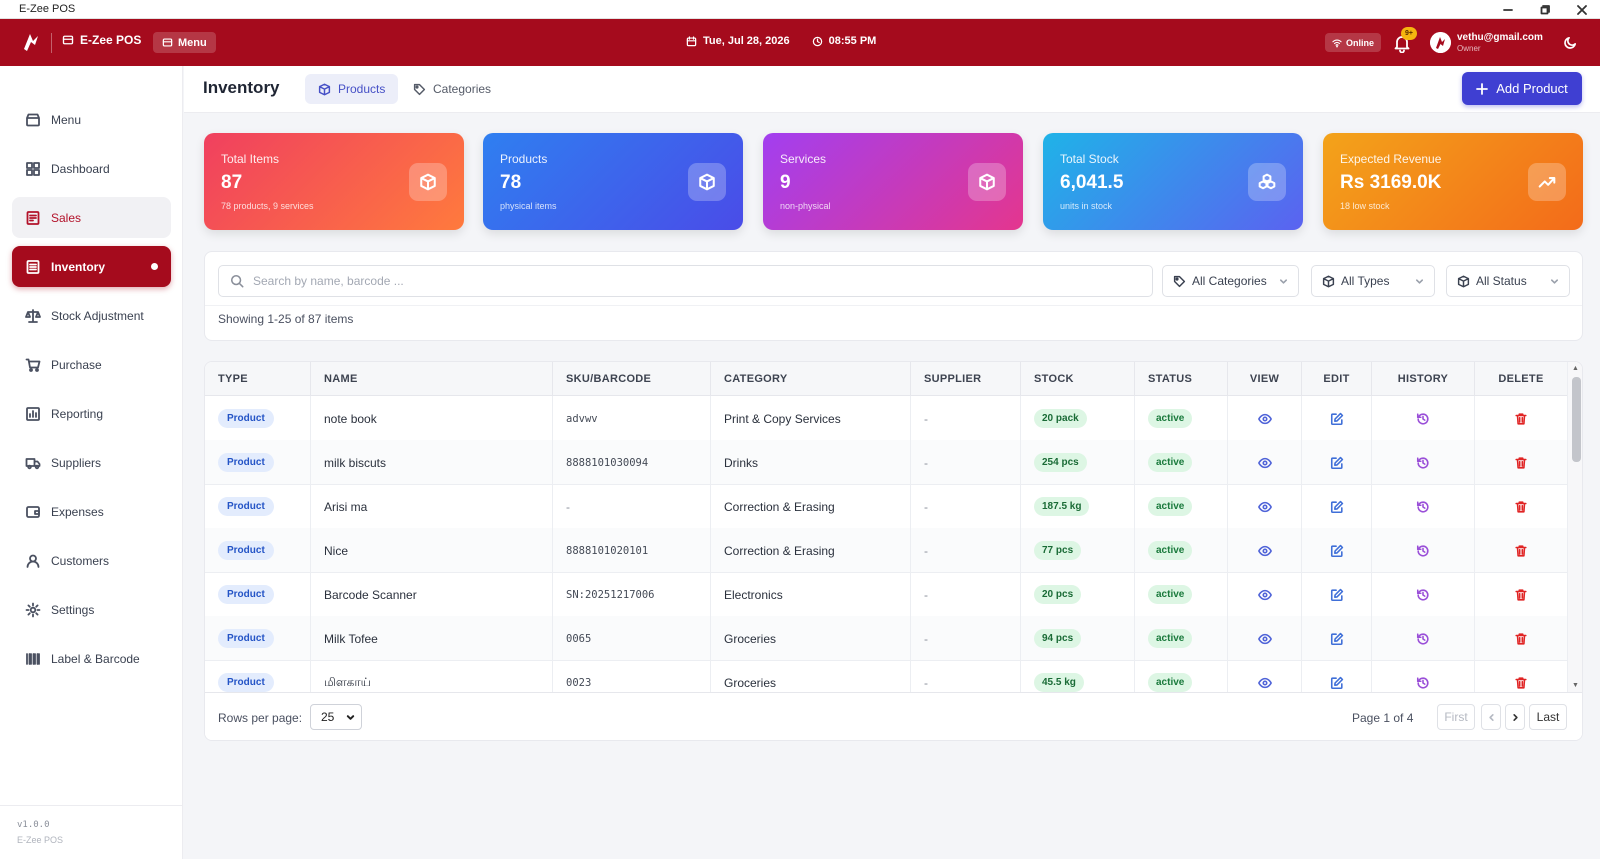 Image resolution: width=1600 pixels, height=859 pixels. I want to click on scroll-up-icon: ▲, so click(1575, 368).